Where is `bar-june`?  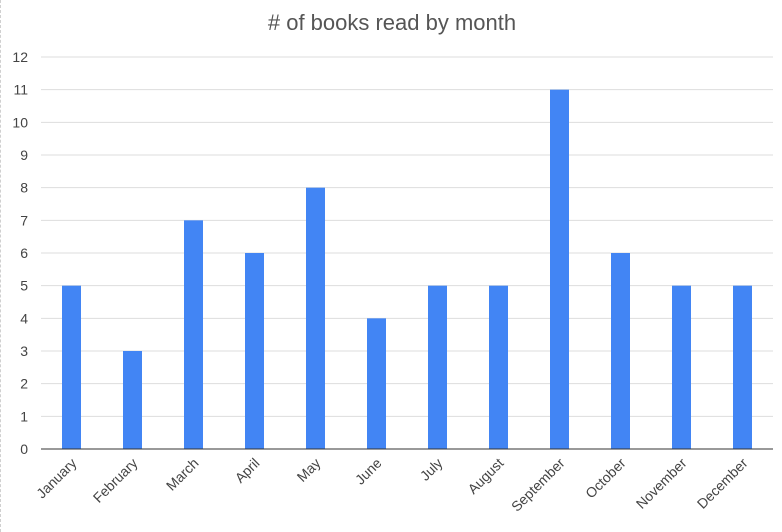
bar-june is located at coordinates (376, 383).